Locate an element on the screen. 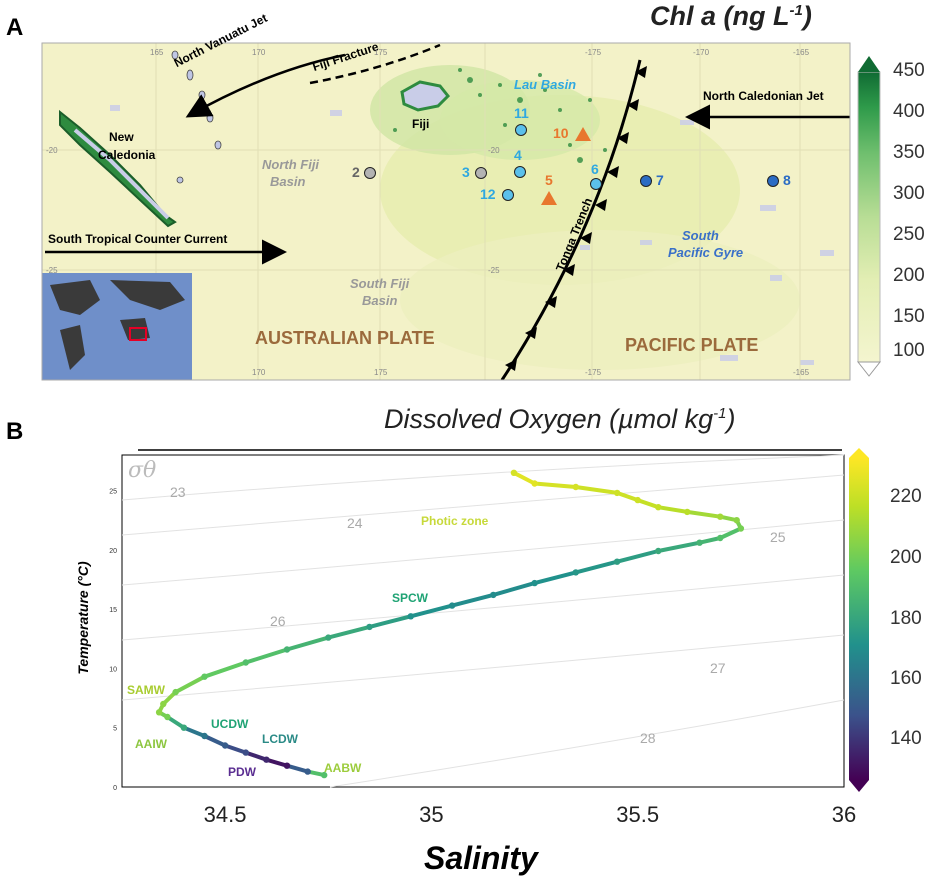 The image size is (944, 891). wm-spcw: SPCW is located at coordinates (410, 598).